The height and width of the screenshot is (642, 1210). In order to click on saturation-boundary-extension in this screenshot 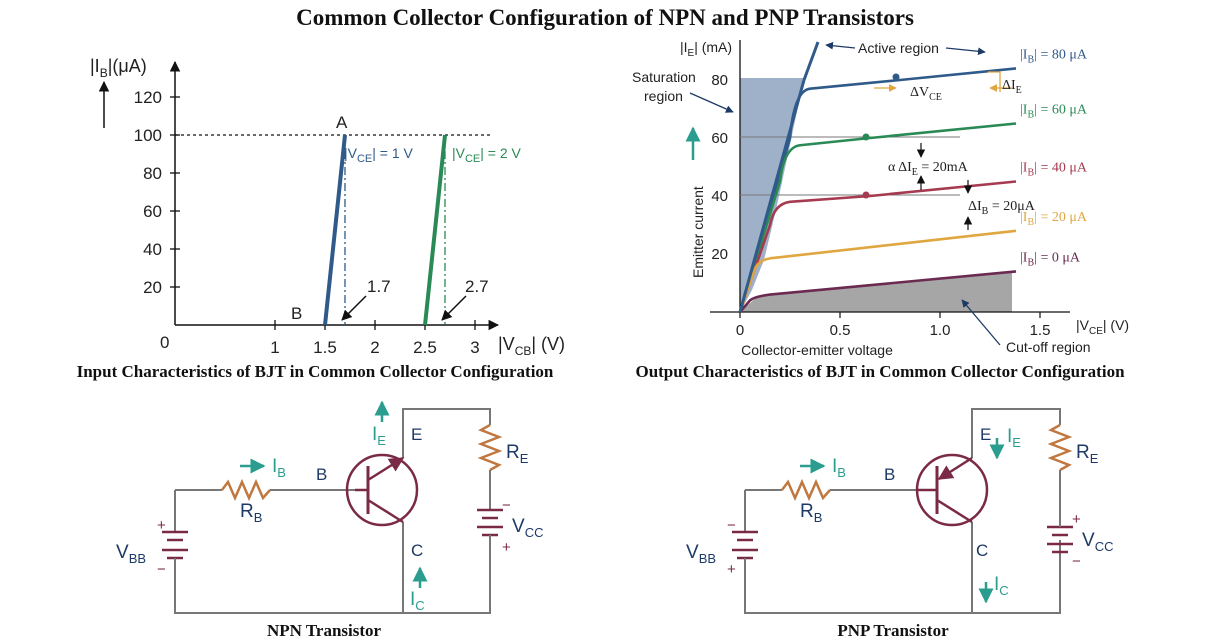, I will do `click(811, 61)`.